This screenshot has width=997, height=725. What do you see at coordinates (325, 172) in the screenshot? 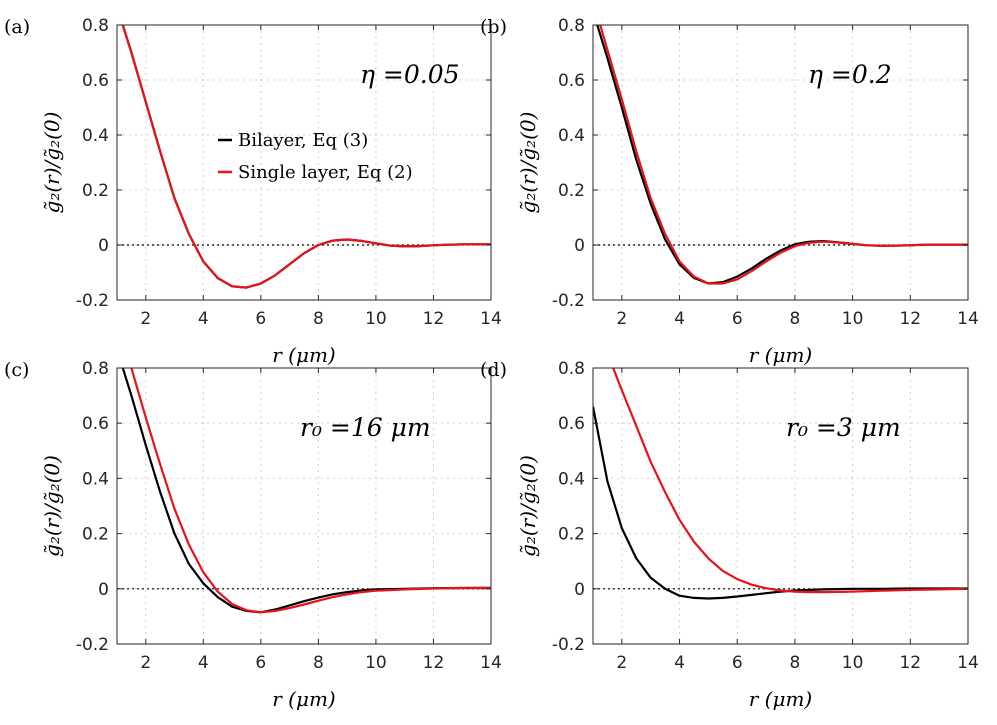
I see `legend-entry: Single layer, Eq (2)` at bounding box center [325, 172].